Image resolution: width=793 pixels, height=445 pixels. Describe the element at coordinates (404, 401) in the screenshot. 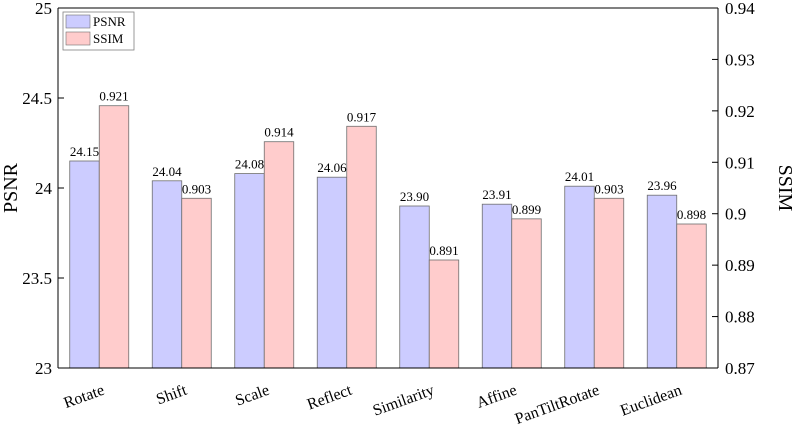

I see `category-label-4: Similarity` at that location.